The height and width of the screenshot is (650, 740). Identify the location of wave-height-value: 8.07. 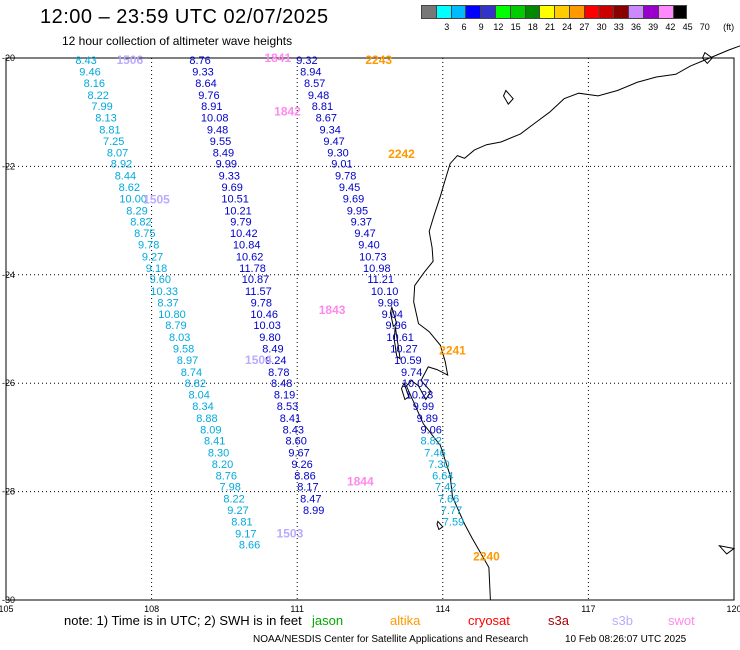
(117, 153).